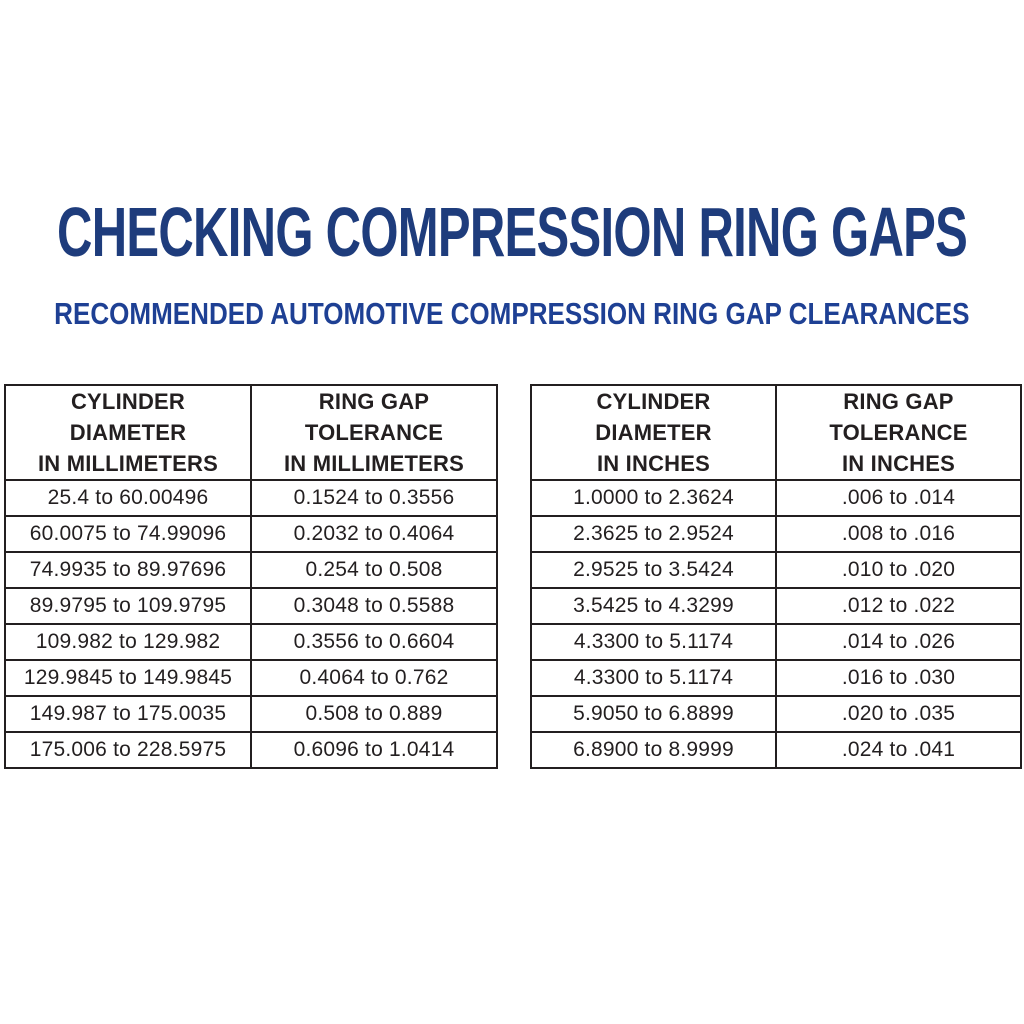  Describe the element at coordinates (374, 678) in the screenshot. I see `tolerance-range-cell: 0.4064 to 0.762` at that location.